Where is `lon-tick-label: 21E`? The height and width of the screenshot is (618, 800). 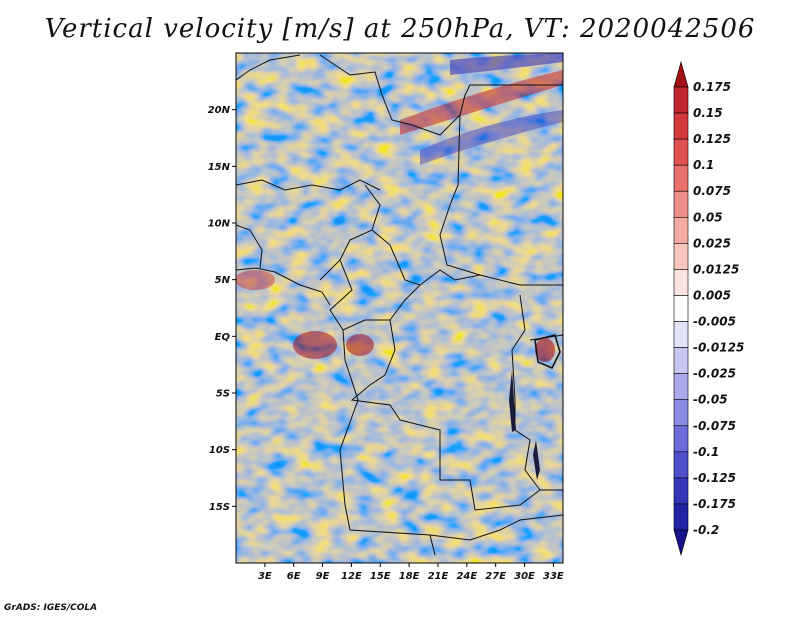 lon-tick-label: 21E is located at coordinates (438, 576).